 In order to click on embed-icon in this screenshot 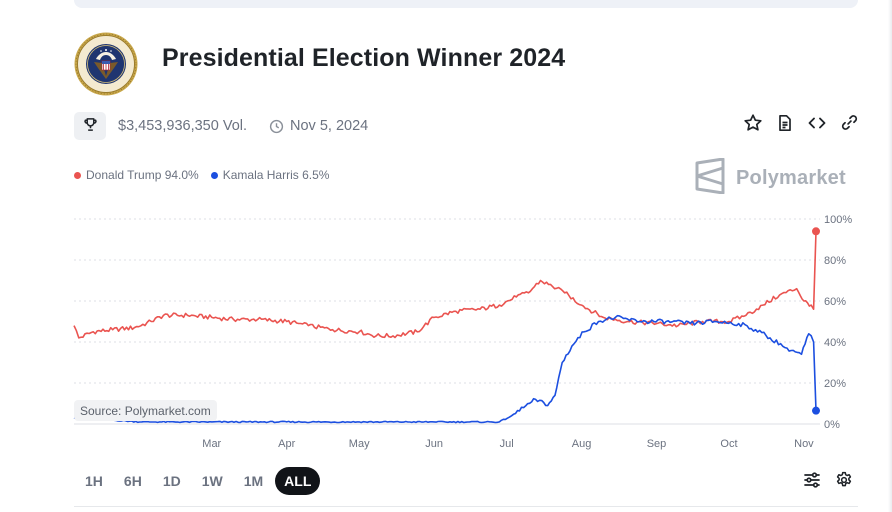, I will do `click(817, 125)`.